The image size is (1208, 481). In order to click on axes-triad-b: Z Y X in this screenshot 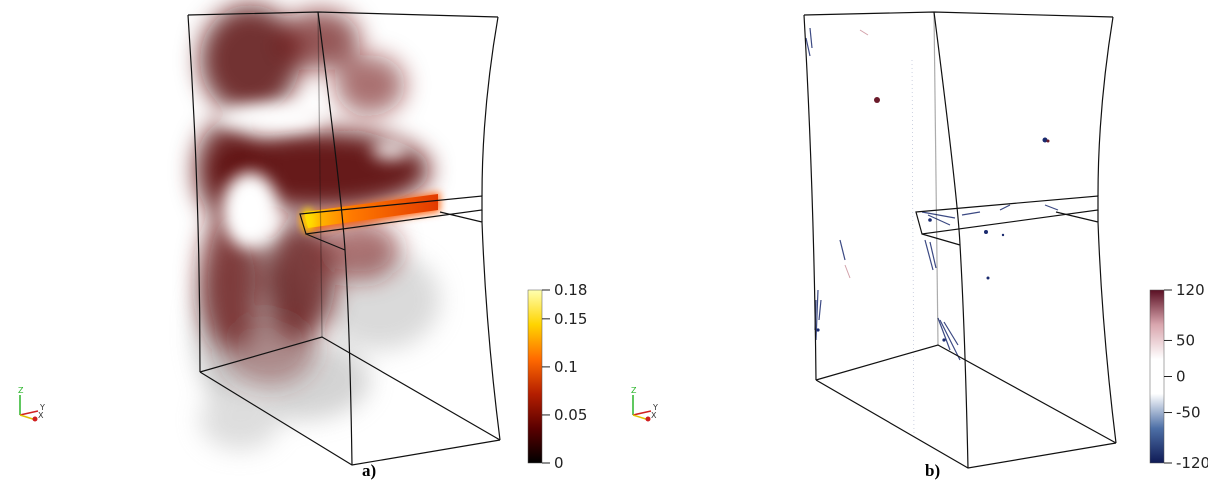, I will do `click(644, 404)`.